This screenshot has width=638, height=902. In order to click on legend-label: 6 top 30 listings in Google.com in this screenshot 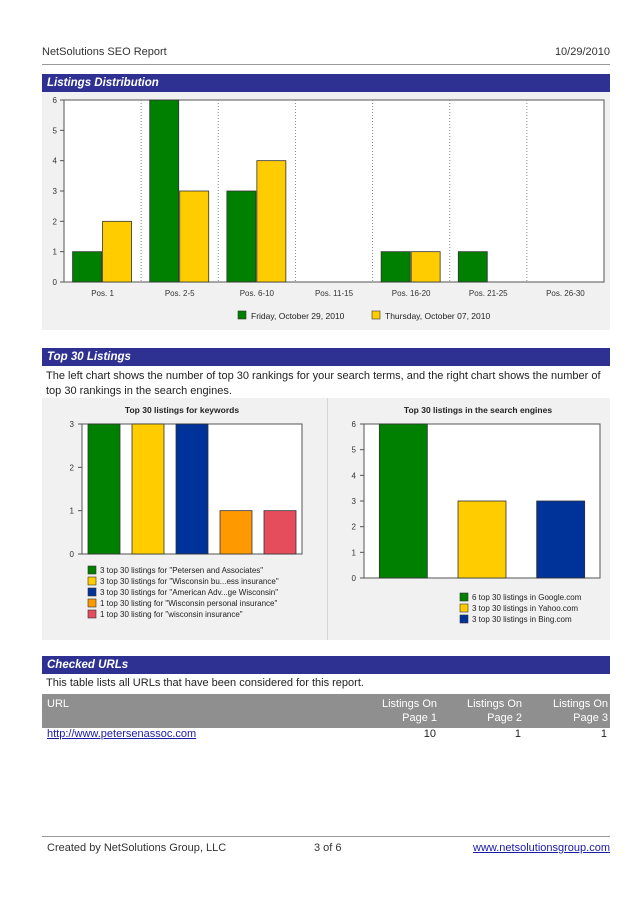, I will do `click(527, 597)`.